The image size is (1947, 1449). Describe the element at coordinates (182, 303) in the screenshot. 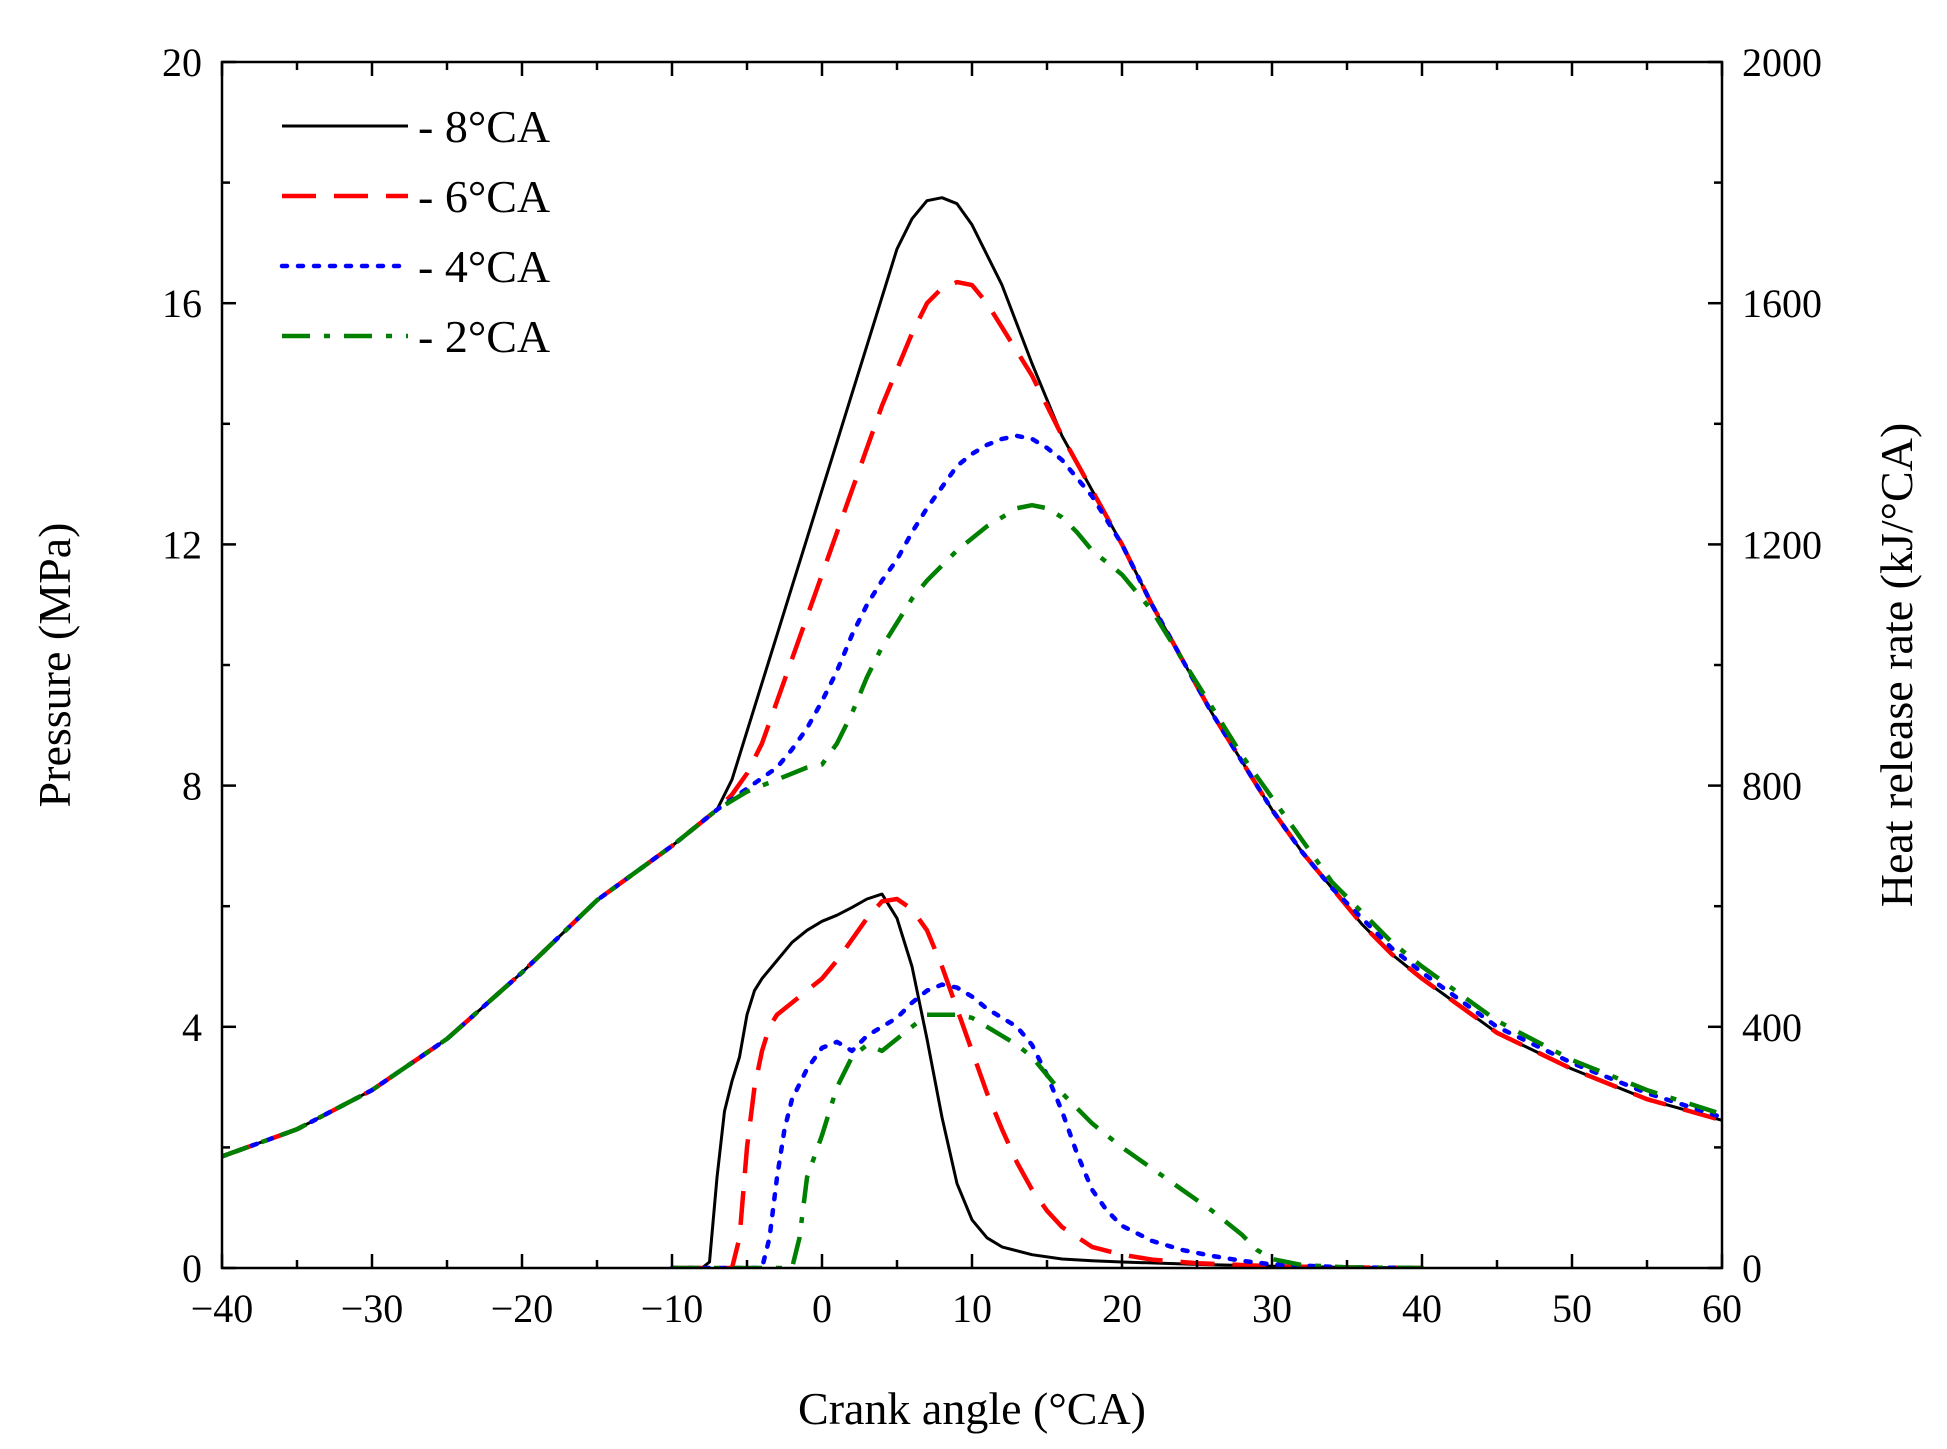

I see `y-left-tick-label: 16` at that location.